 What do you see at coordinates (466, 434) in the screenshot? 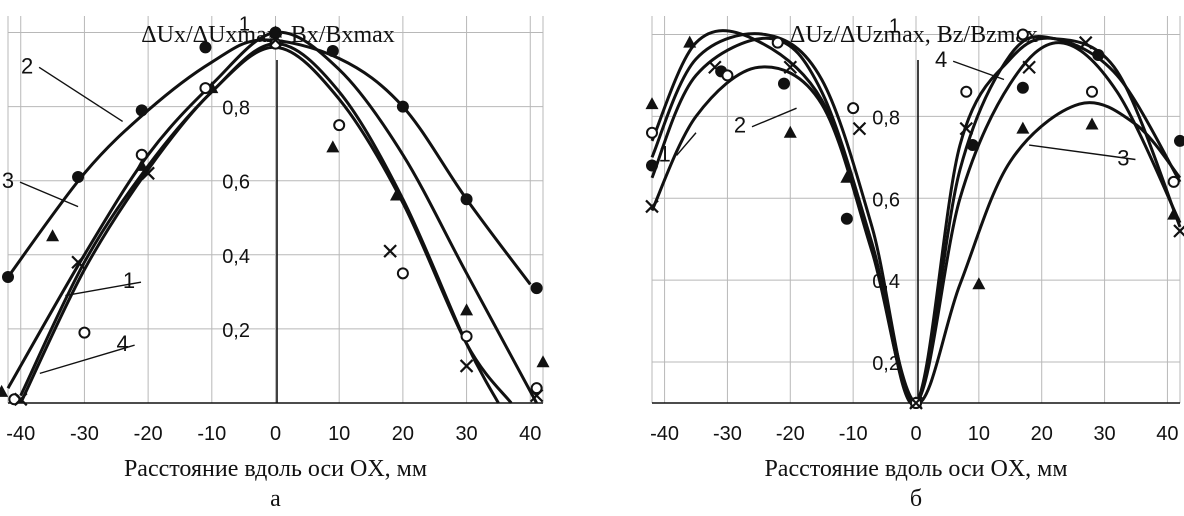
I see `x-tick-label: 30` at bounding box center [466, 434].